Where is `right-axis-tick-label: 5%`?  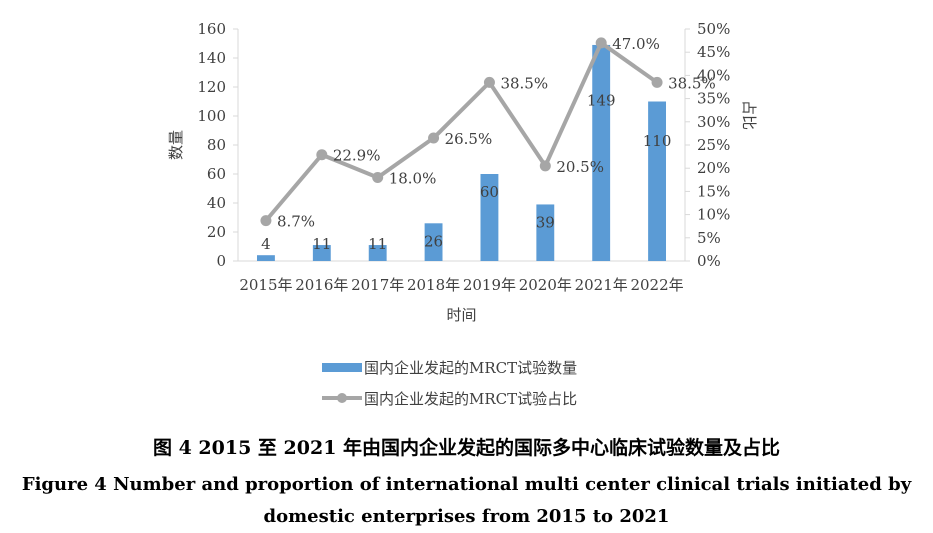 right-axis-tick-label: 5% is located at coordinates (709, 238).